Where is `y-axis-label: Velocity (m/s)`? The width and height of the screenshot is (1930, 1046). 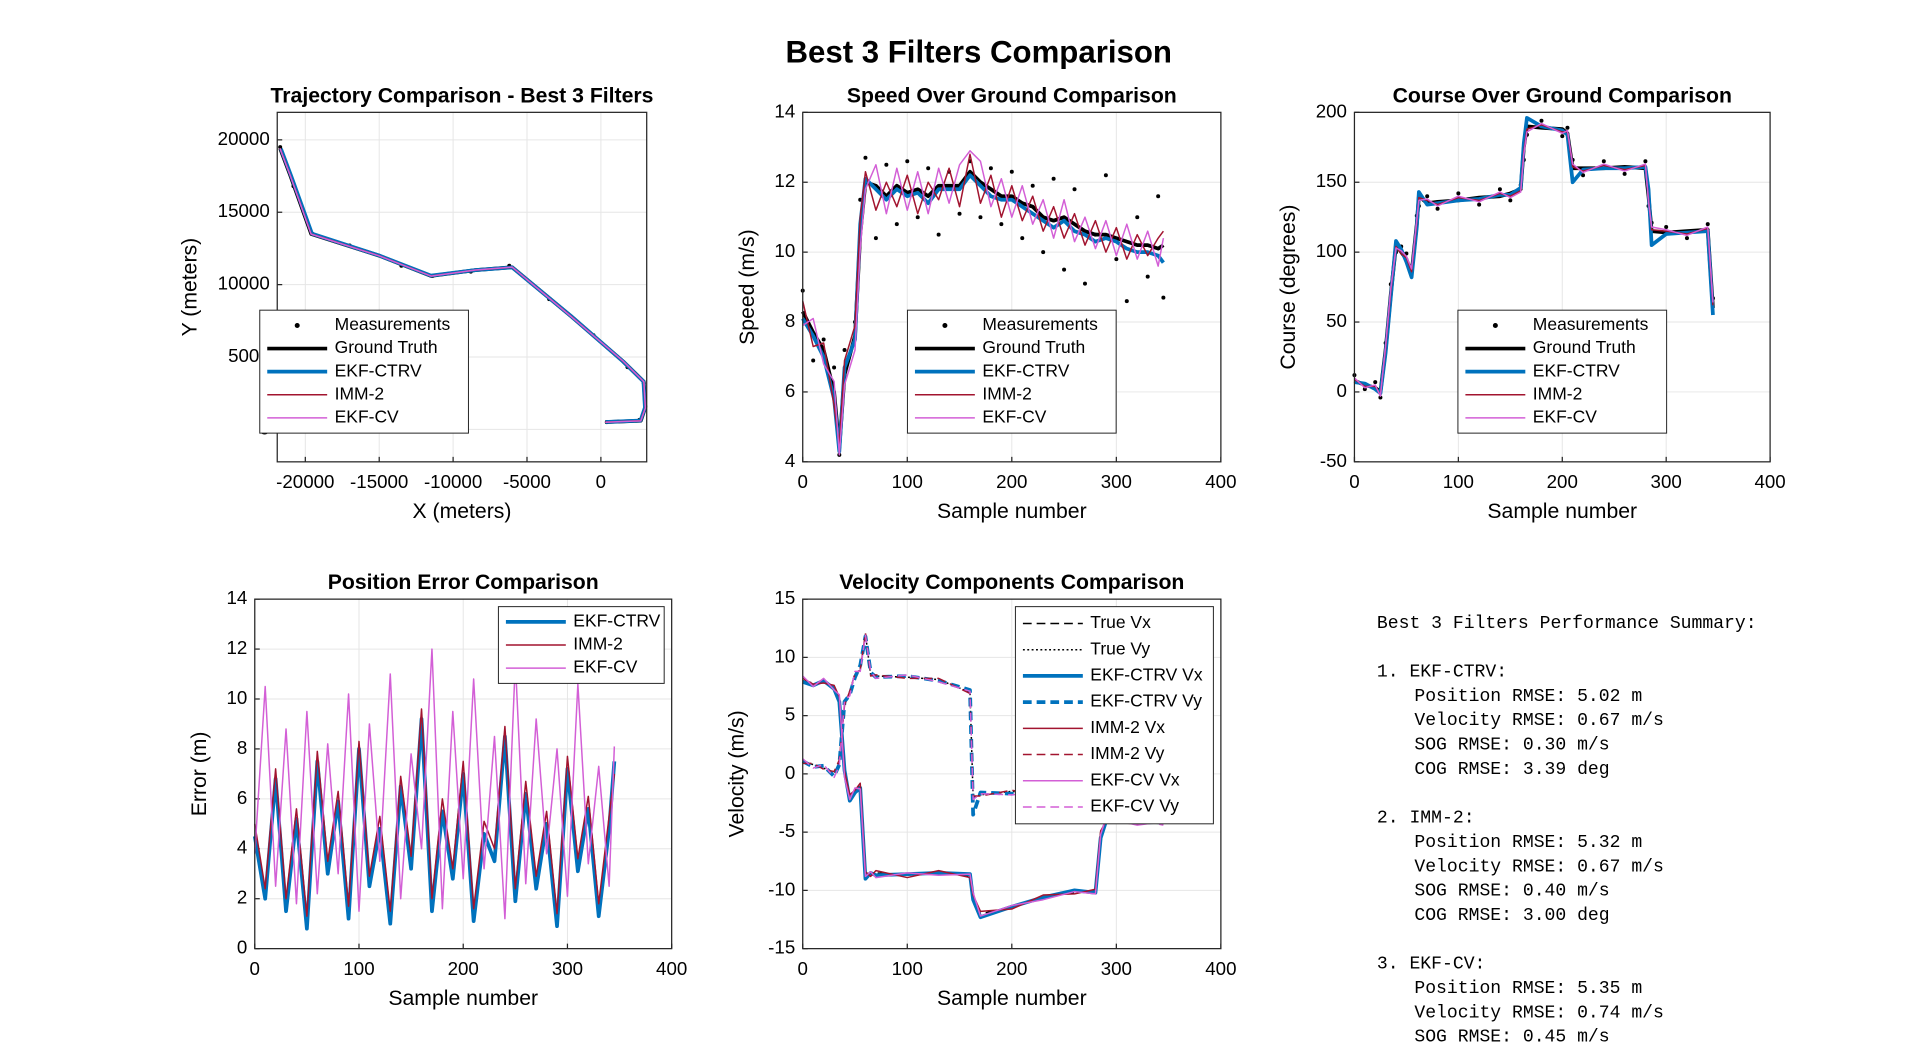
y-axis-label: Velocity (m/s) is located at coordinates (736, 773).